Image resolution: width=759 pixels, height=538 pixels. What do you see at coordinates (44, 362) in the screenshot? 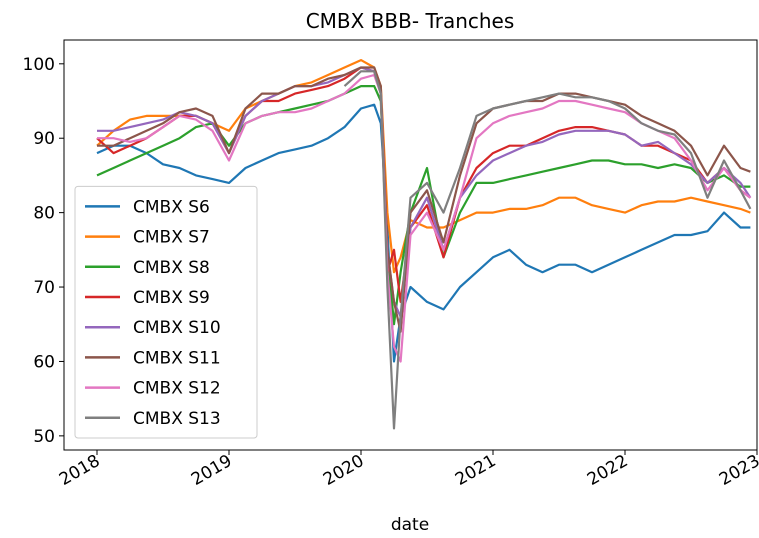
I see `y-tick-label: 60` at bounding box center [44, 362].